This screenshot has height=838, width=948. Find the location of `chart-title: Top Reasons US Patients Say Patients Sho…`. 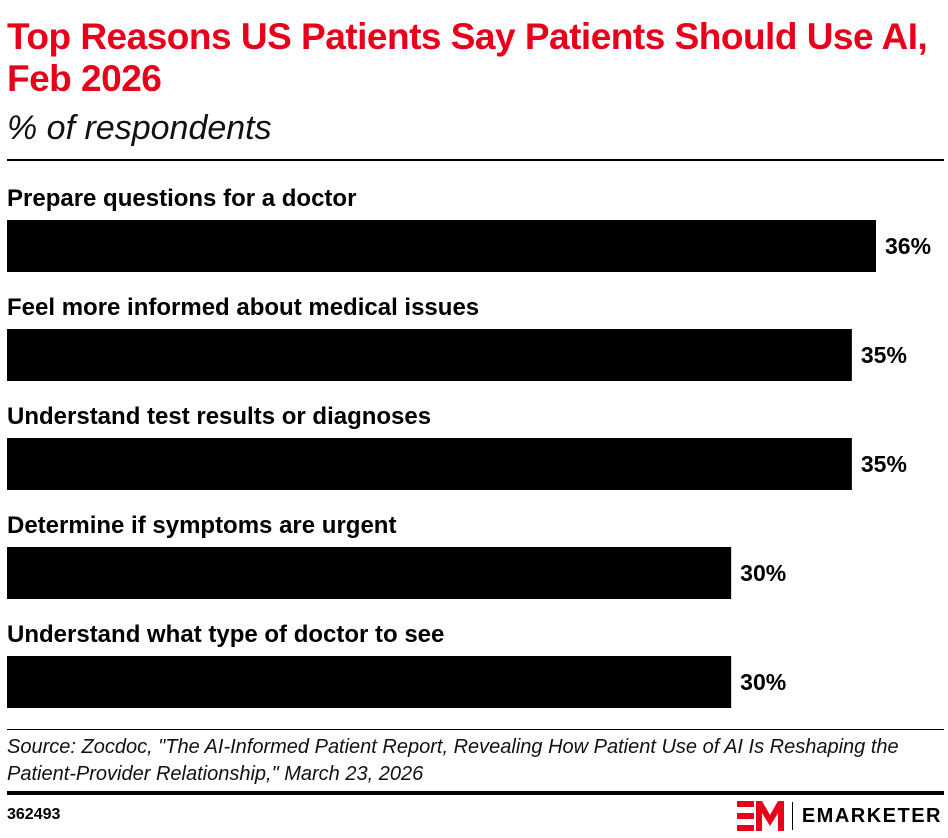

chart-title: Top Reasons US Patients Say Patients Sho… is located at coordinates (467, 57).